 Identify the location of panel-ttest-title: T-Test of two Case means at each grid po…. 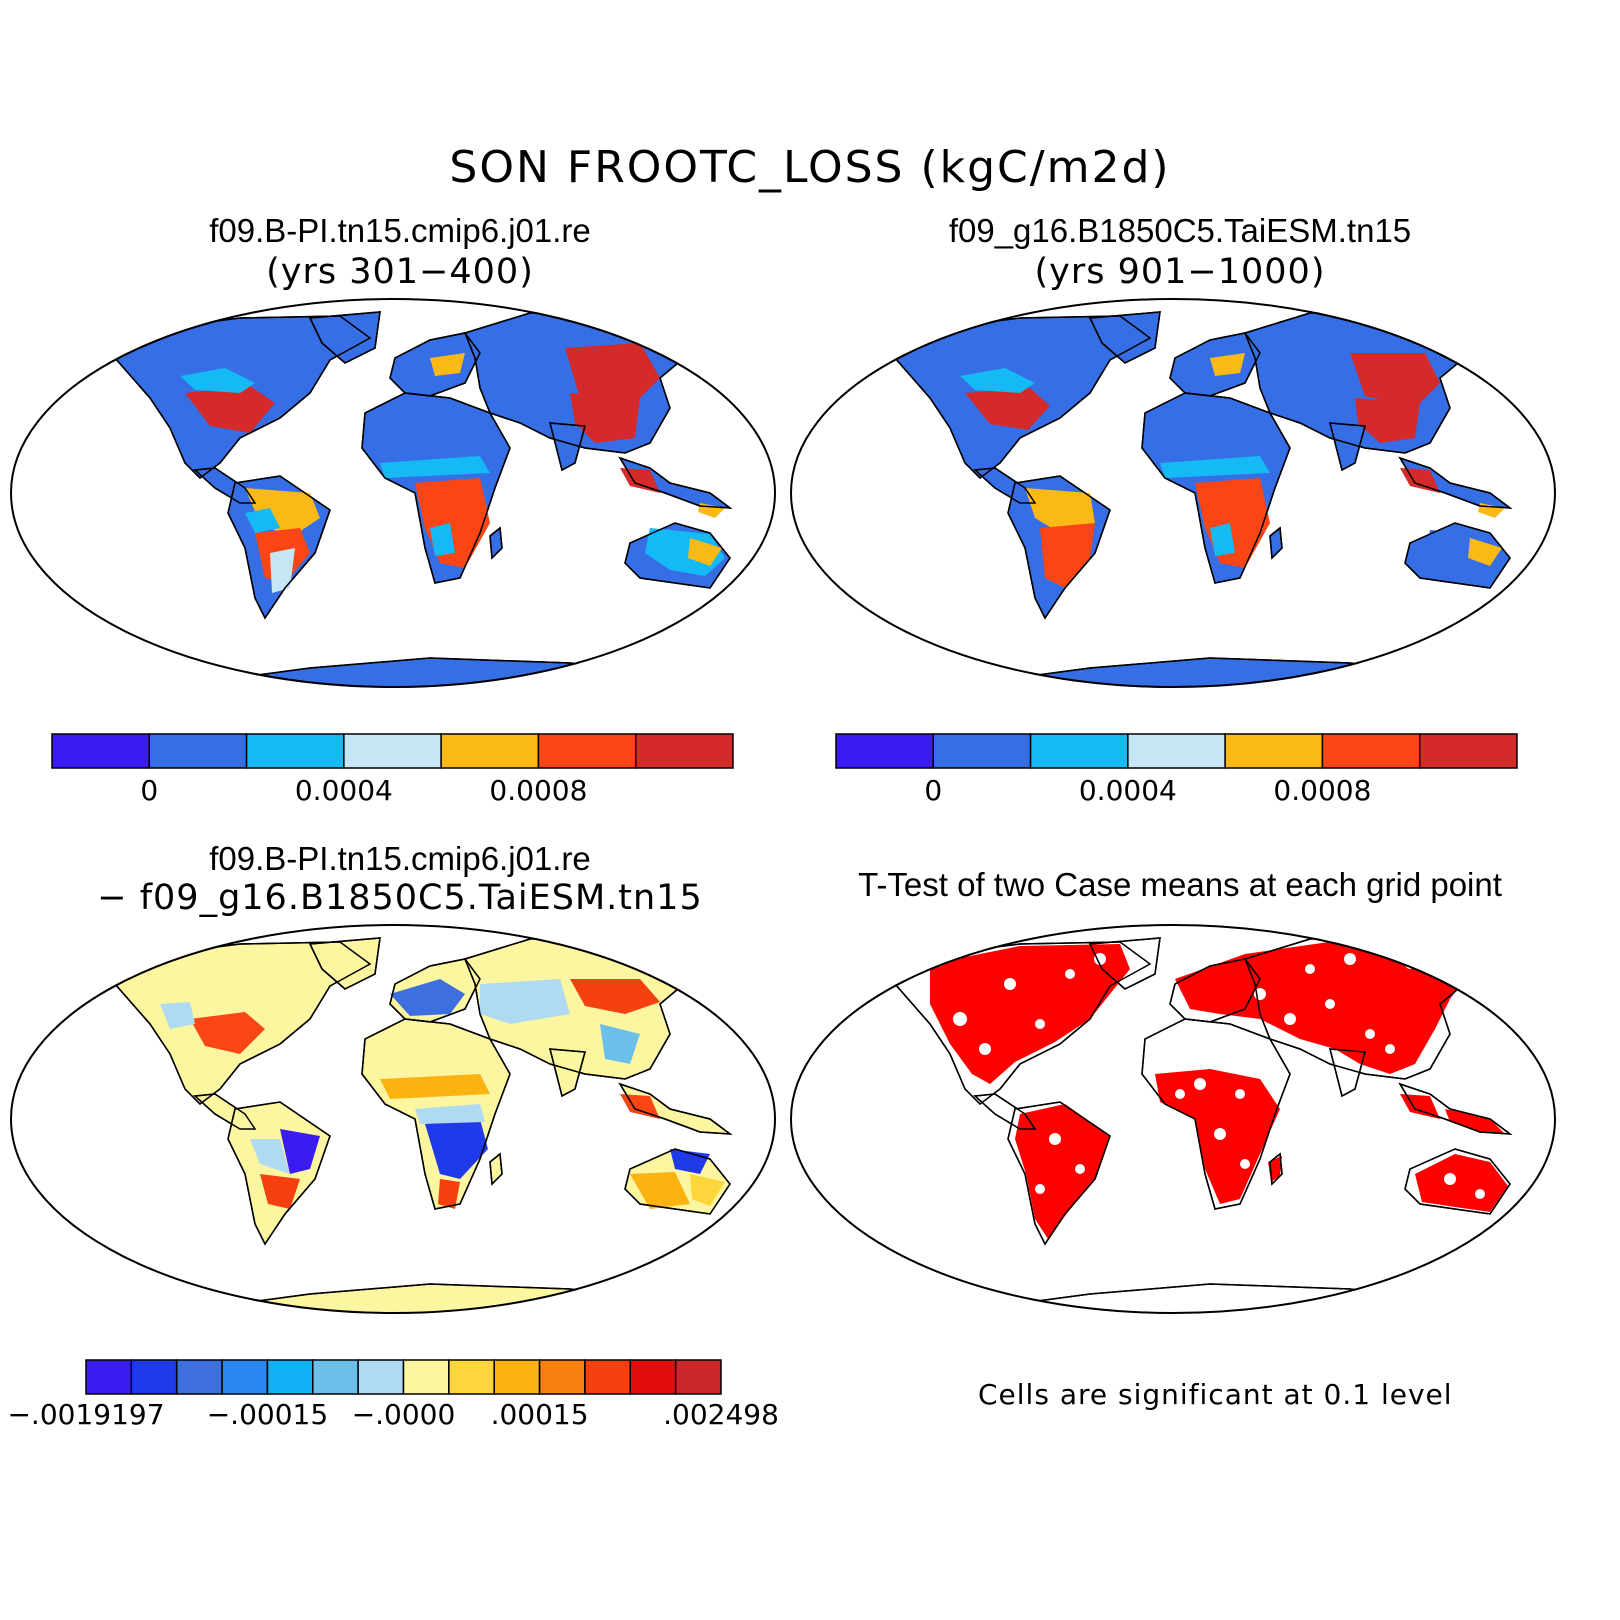
(1180, 884).